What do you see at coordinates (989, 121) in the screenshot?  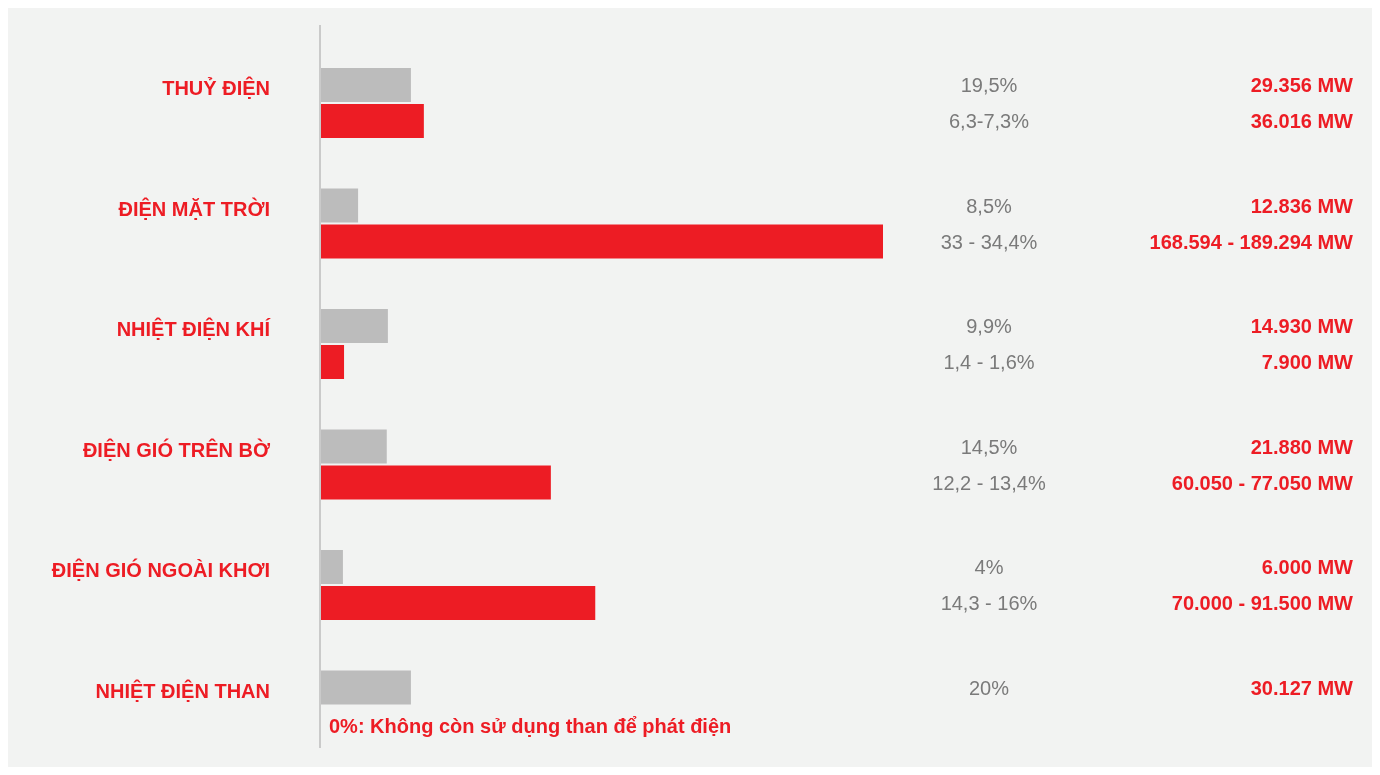 I see `text: 6,3-7,3%` at bounding box center [989, 121].